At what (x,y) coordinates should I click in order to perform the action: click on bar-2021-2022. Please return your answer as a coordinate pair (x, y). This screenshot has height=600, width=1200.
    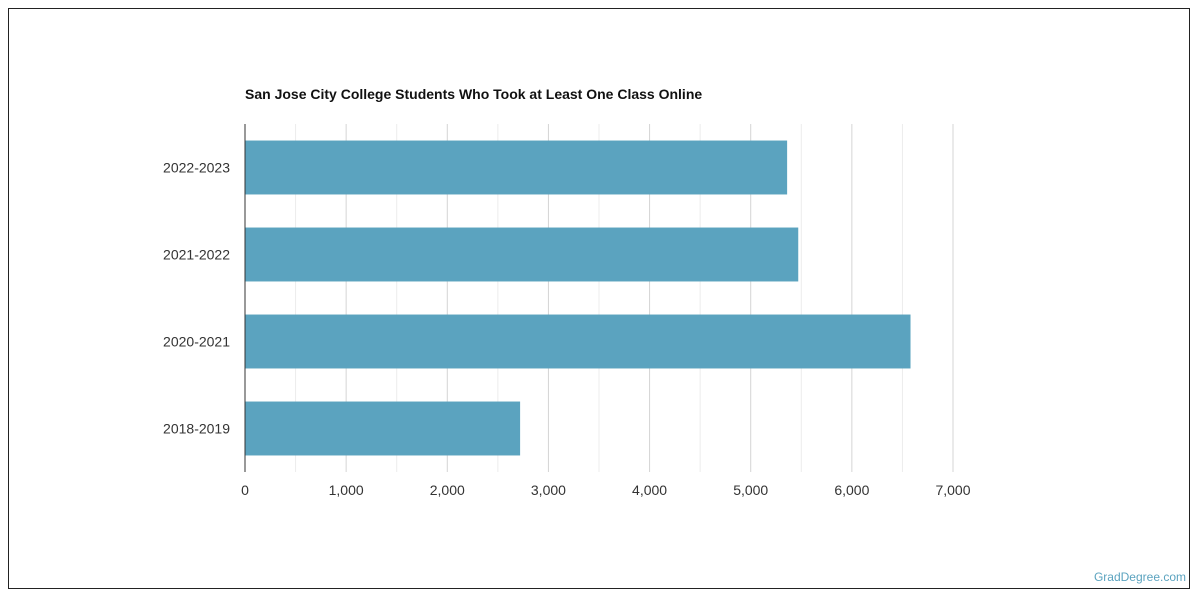
    Looking at the image, I should click on (522, 254).